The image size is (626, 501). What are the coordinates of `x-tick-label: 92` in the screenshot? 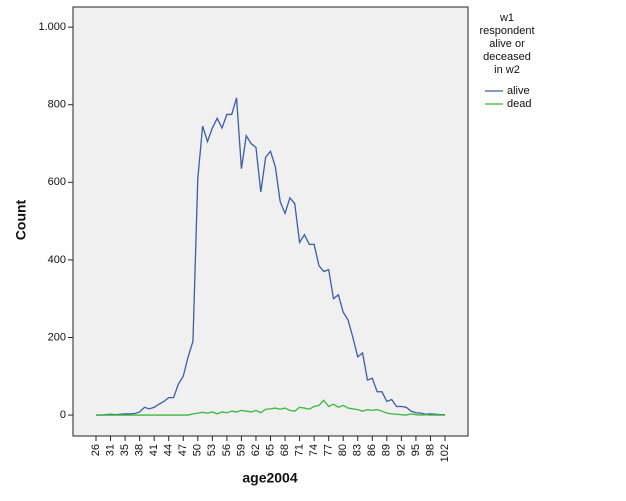 It's located at (401, 450).